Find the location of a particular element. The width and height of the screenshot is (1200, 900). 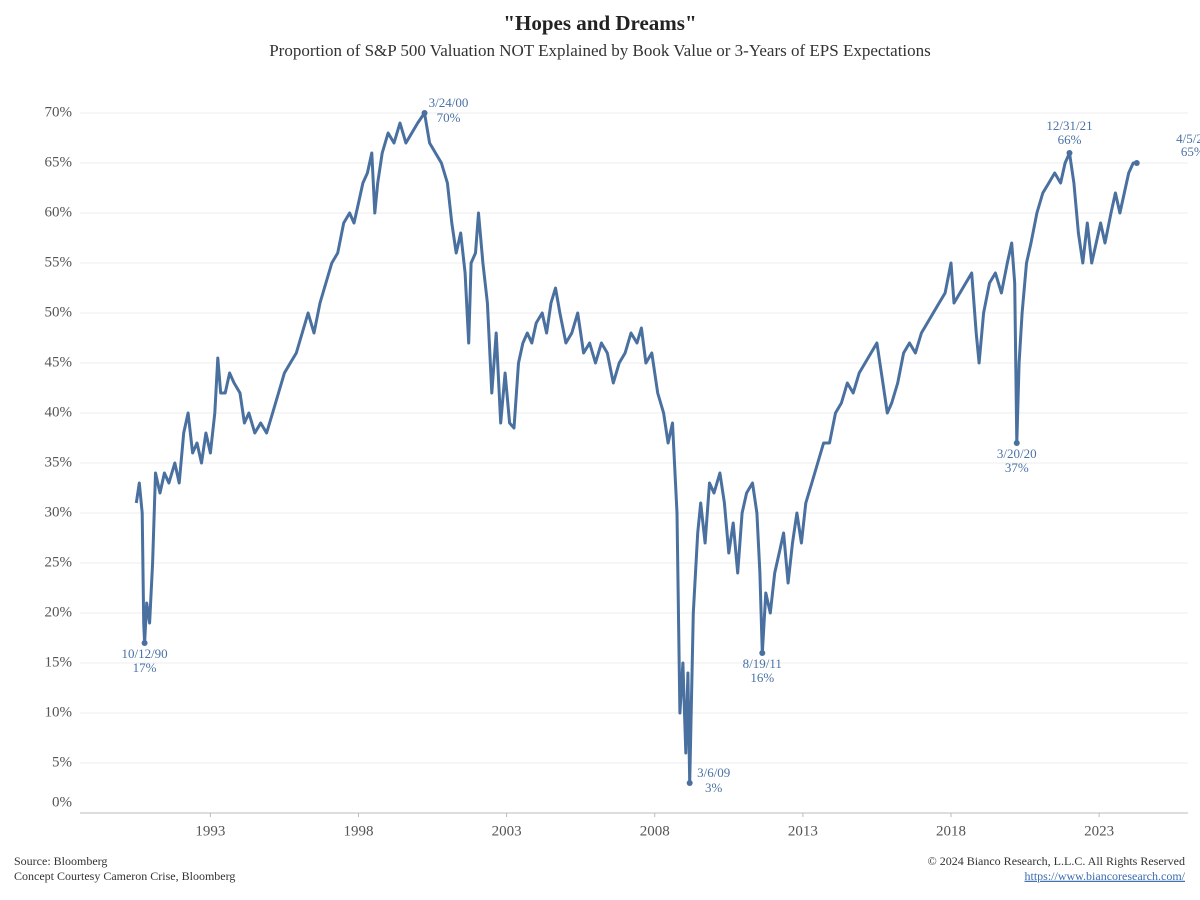

x-tick-label: 1998 is located at coordinates (358, 831).